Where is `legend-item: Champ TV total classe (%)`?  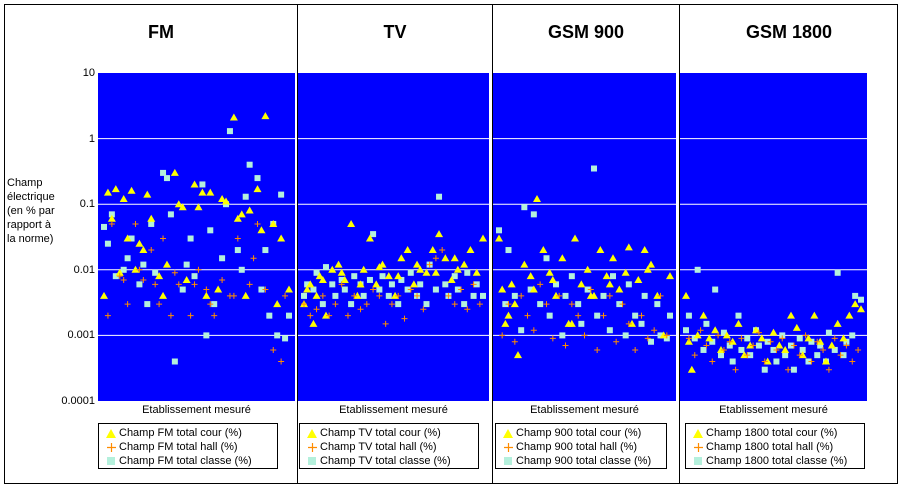
legend-item: Champ TV total classe (%) is located at coordinates (389, 461).